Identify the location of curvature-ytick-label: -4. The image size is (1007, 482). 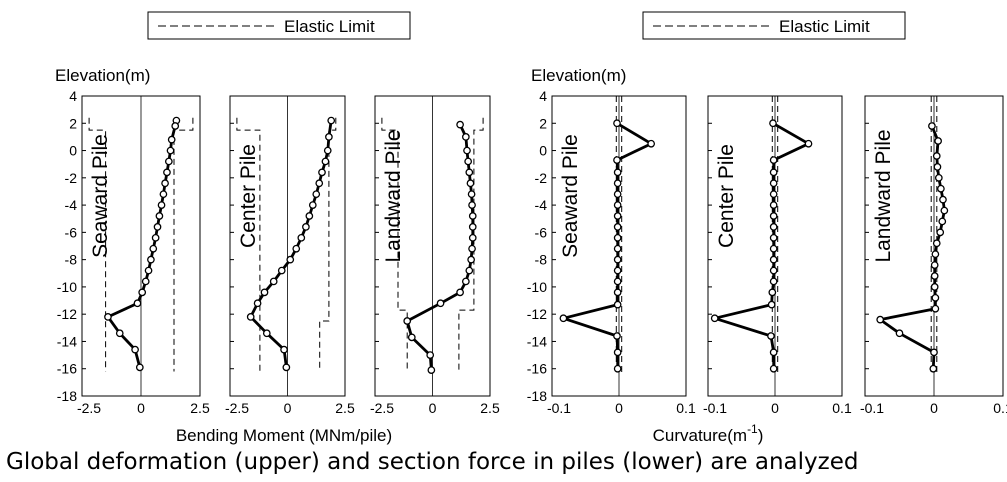
(541, 205).